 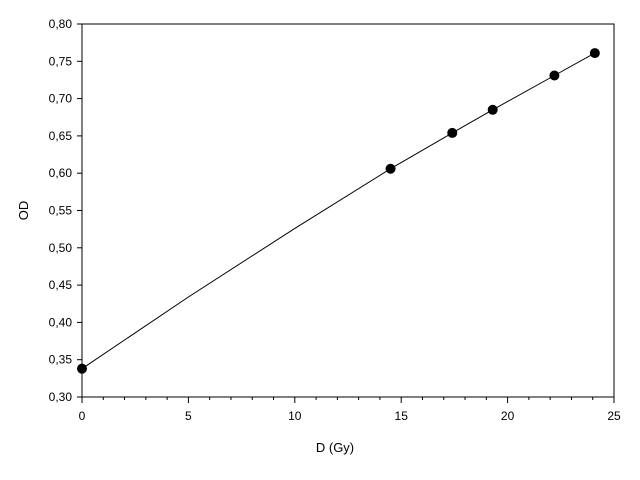 I want to click on x-tick-label: 0, so click(x=82, y=416).